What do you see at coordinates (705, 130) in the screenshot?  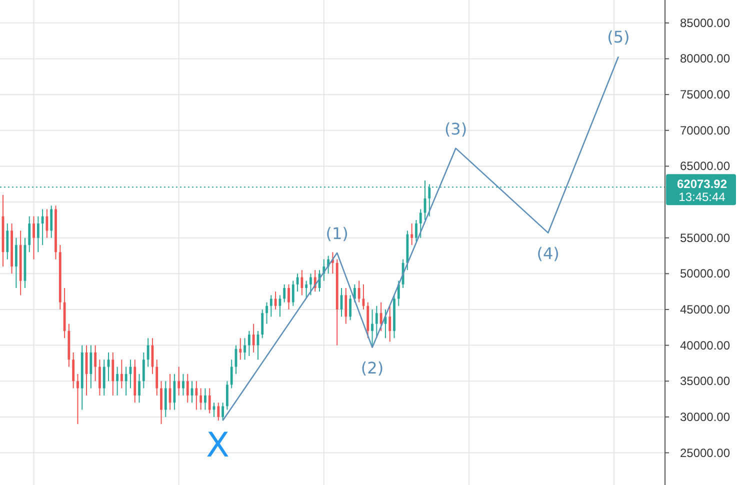 I see `y-tick-label: 70000.00` at bounding box center [705, 130].